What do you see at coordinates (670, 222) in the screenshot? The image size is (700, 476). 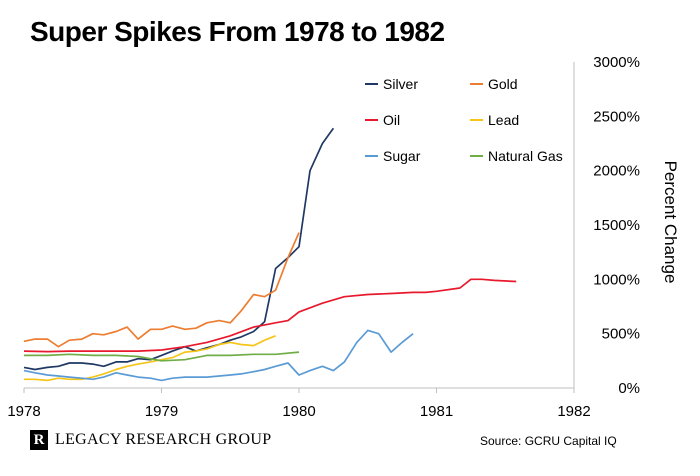 I see `y-axis-label: Percent Change` at bounding box center [670, 222].